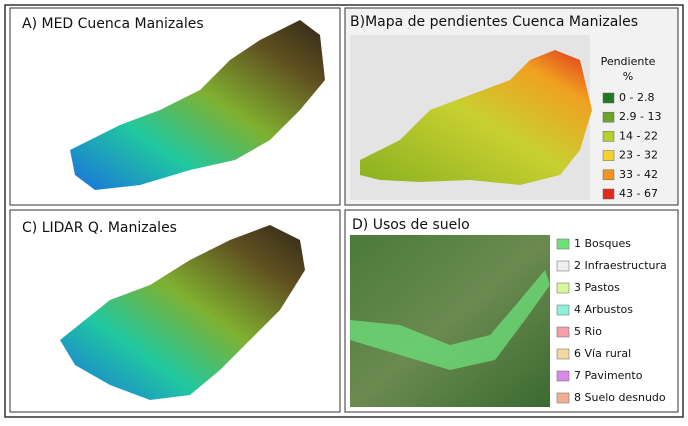 The image size is (688, 426). I want to click on legend-label: 6 Vía rural, so click(602, 353).